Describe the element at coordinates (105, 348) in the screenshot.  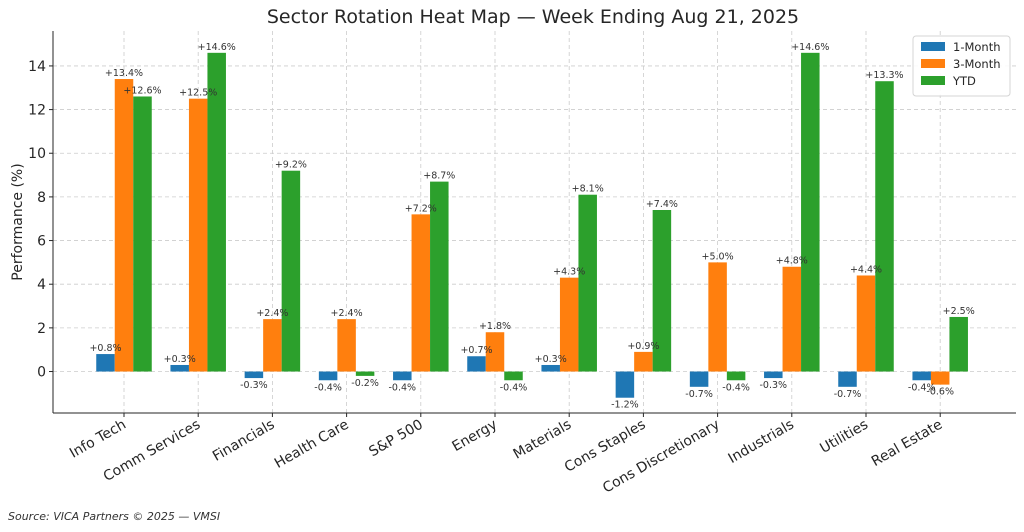
I see `data-label: +0.8%` at that location.